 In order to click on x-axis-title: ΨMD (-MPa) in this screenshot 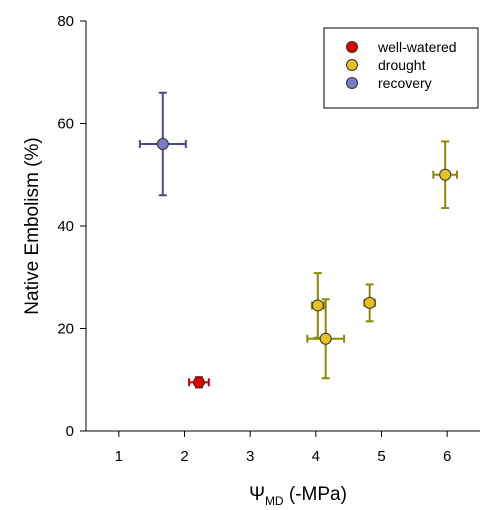, I will do `click(298, 496)`.